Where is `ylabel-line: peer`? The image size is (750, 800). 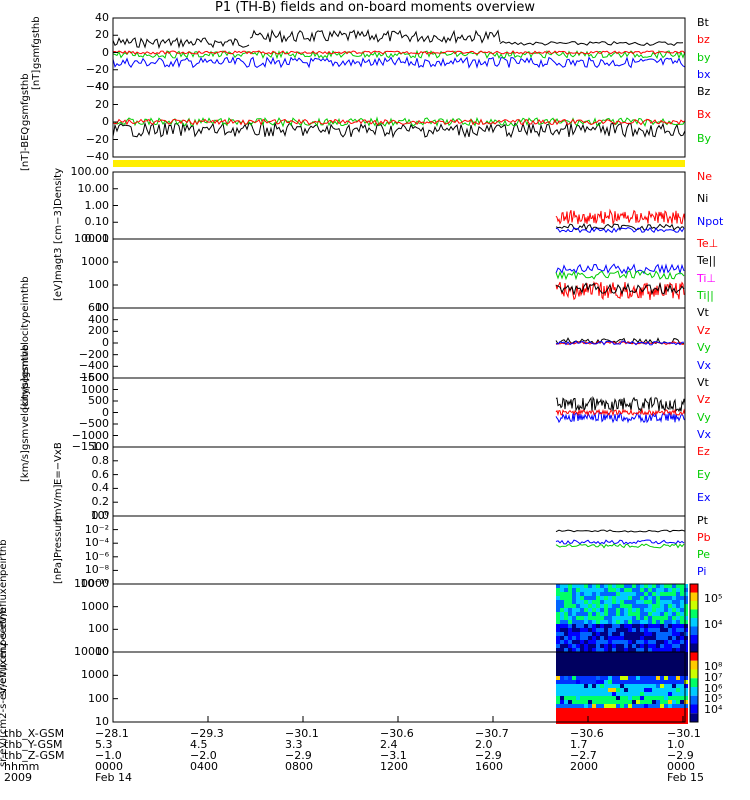
ylabel-line: peer is located at coordinates (4, 635).